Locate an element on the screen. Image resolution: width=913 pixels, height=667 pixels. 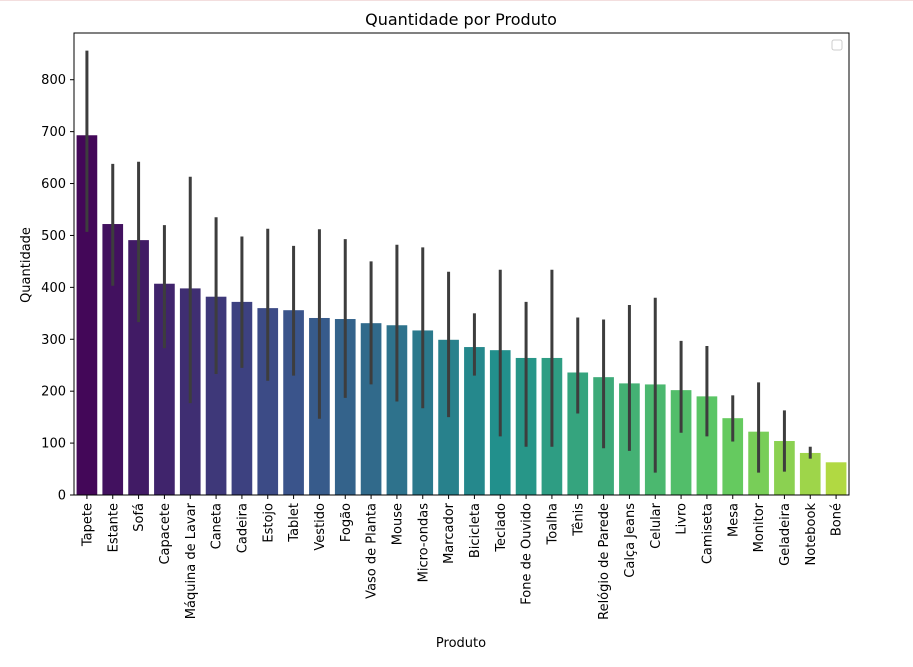
legend-box is located at coordinates (837, 45).